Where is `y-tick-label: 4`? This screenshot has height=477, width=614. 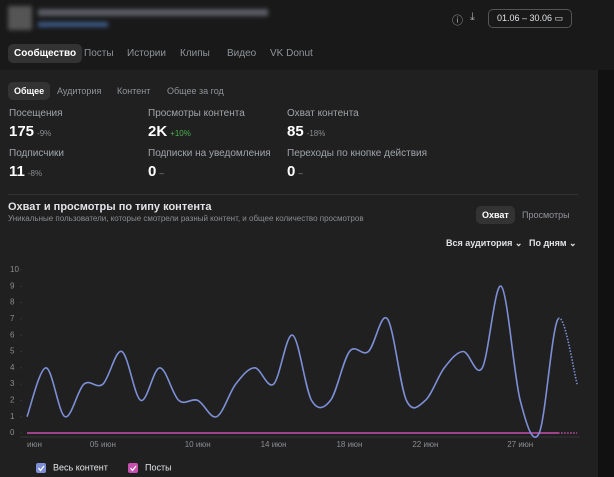 y-tick-label: 4 is located at coordinates (12, 367).